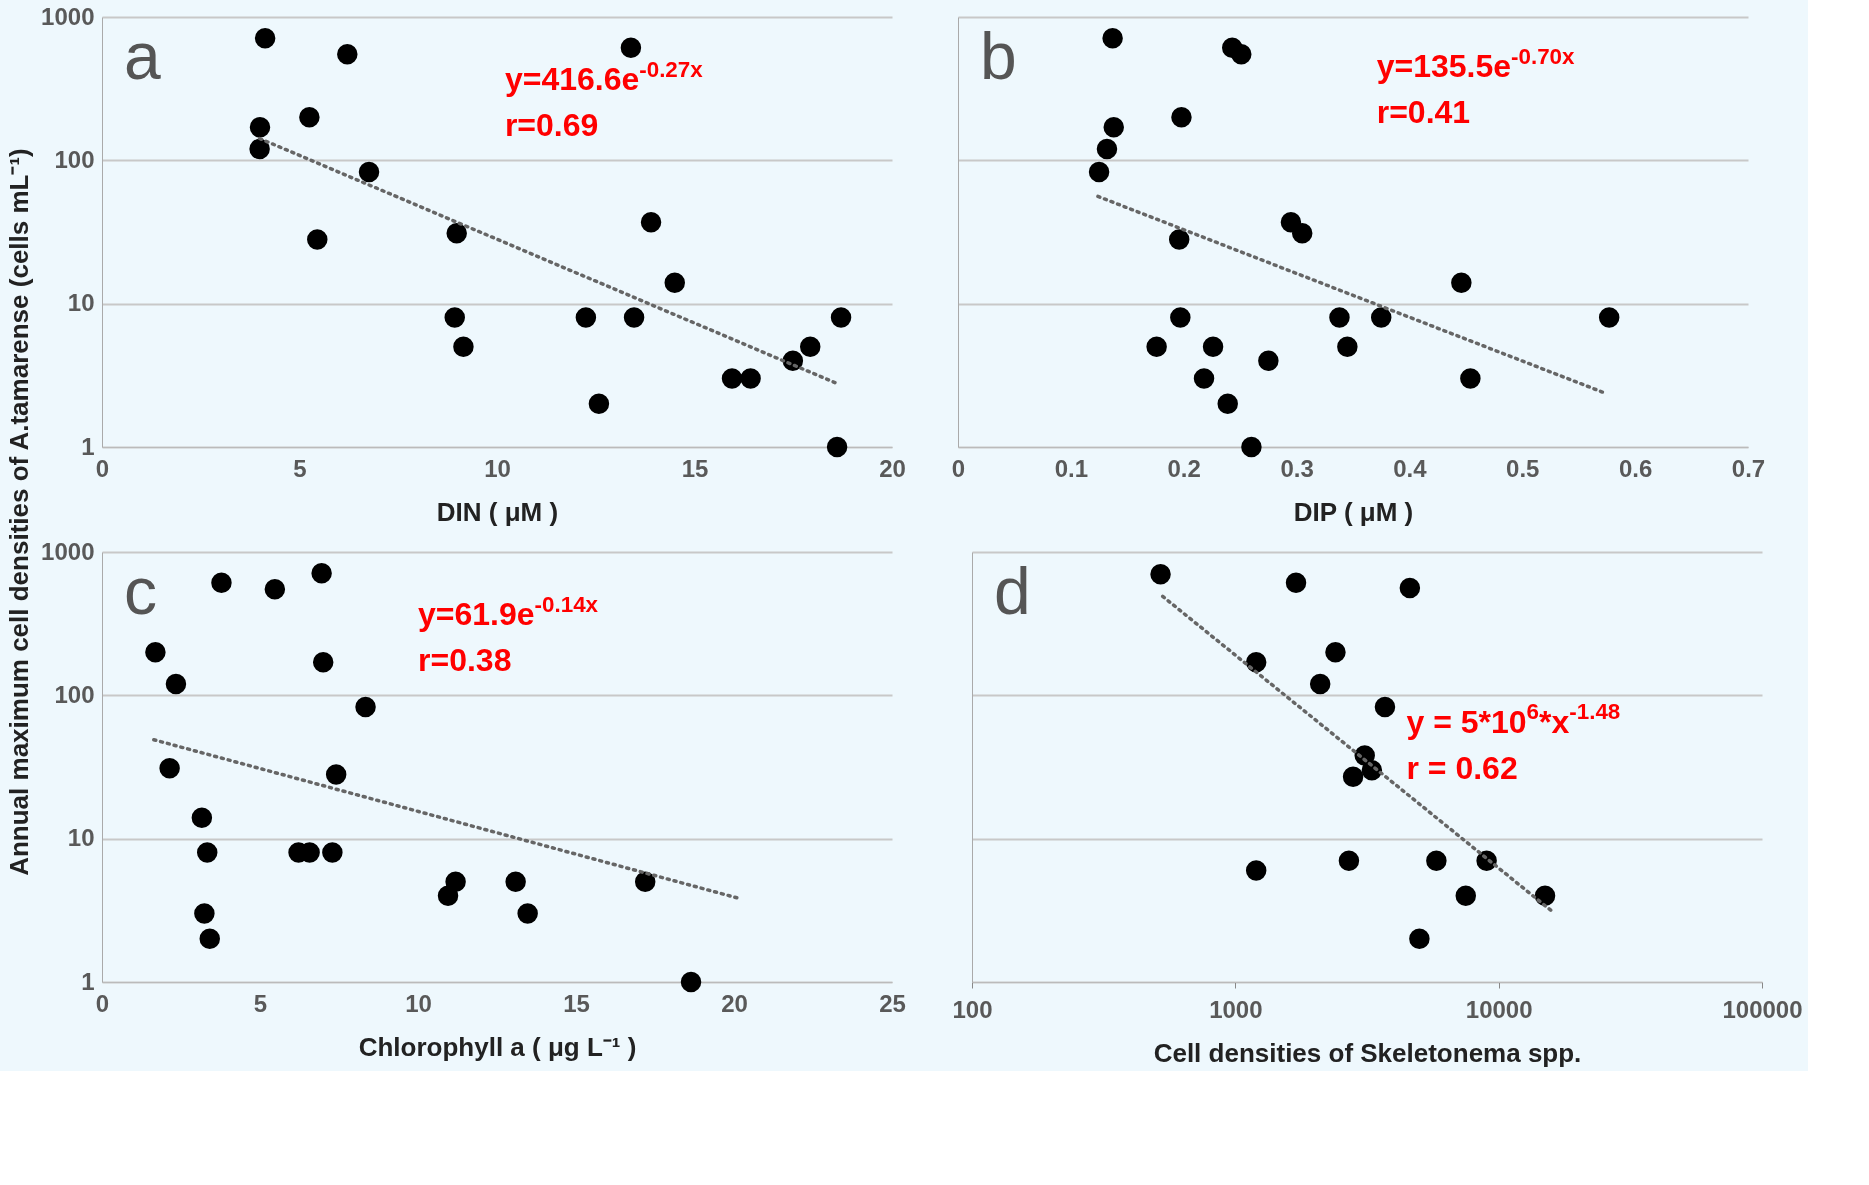  What do you see at coordinates (551, 125) in the screenshot?
I see `annotation: r=0.69` at bounding box center [551, 125].